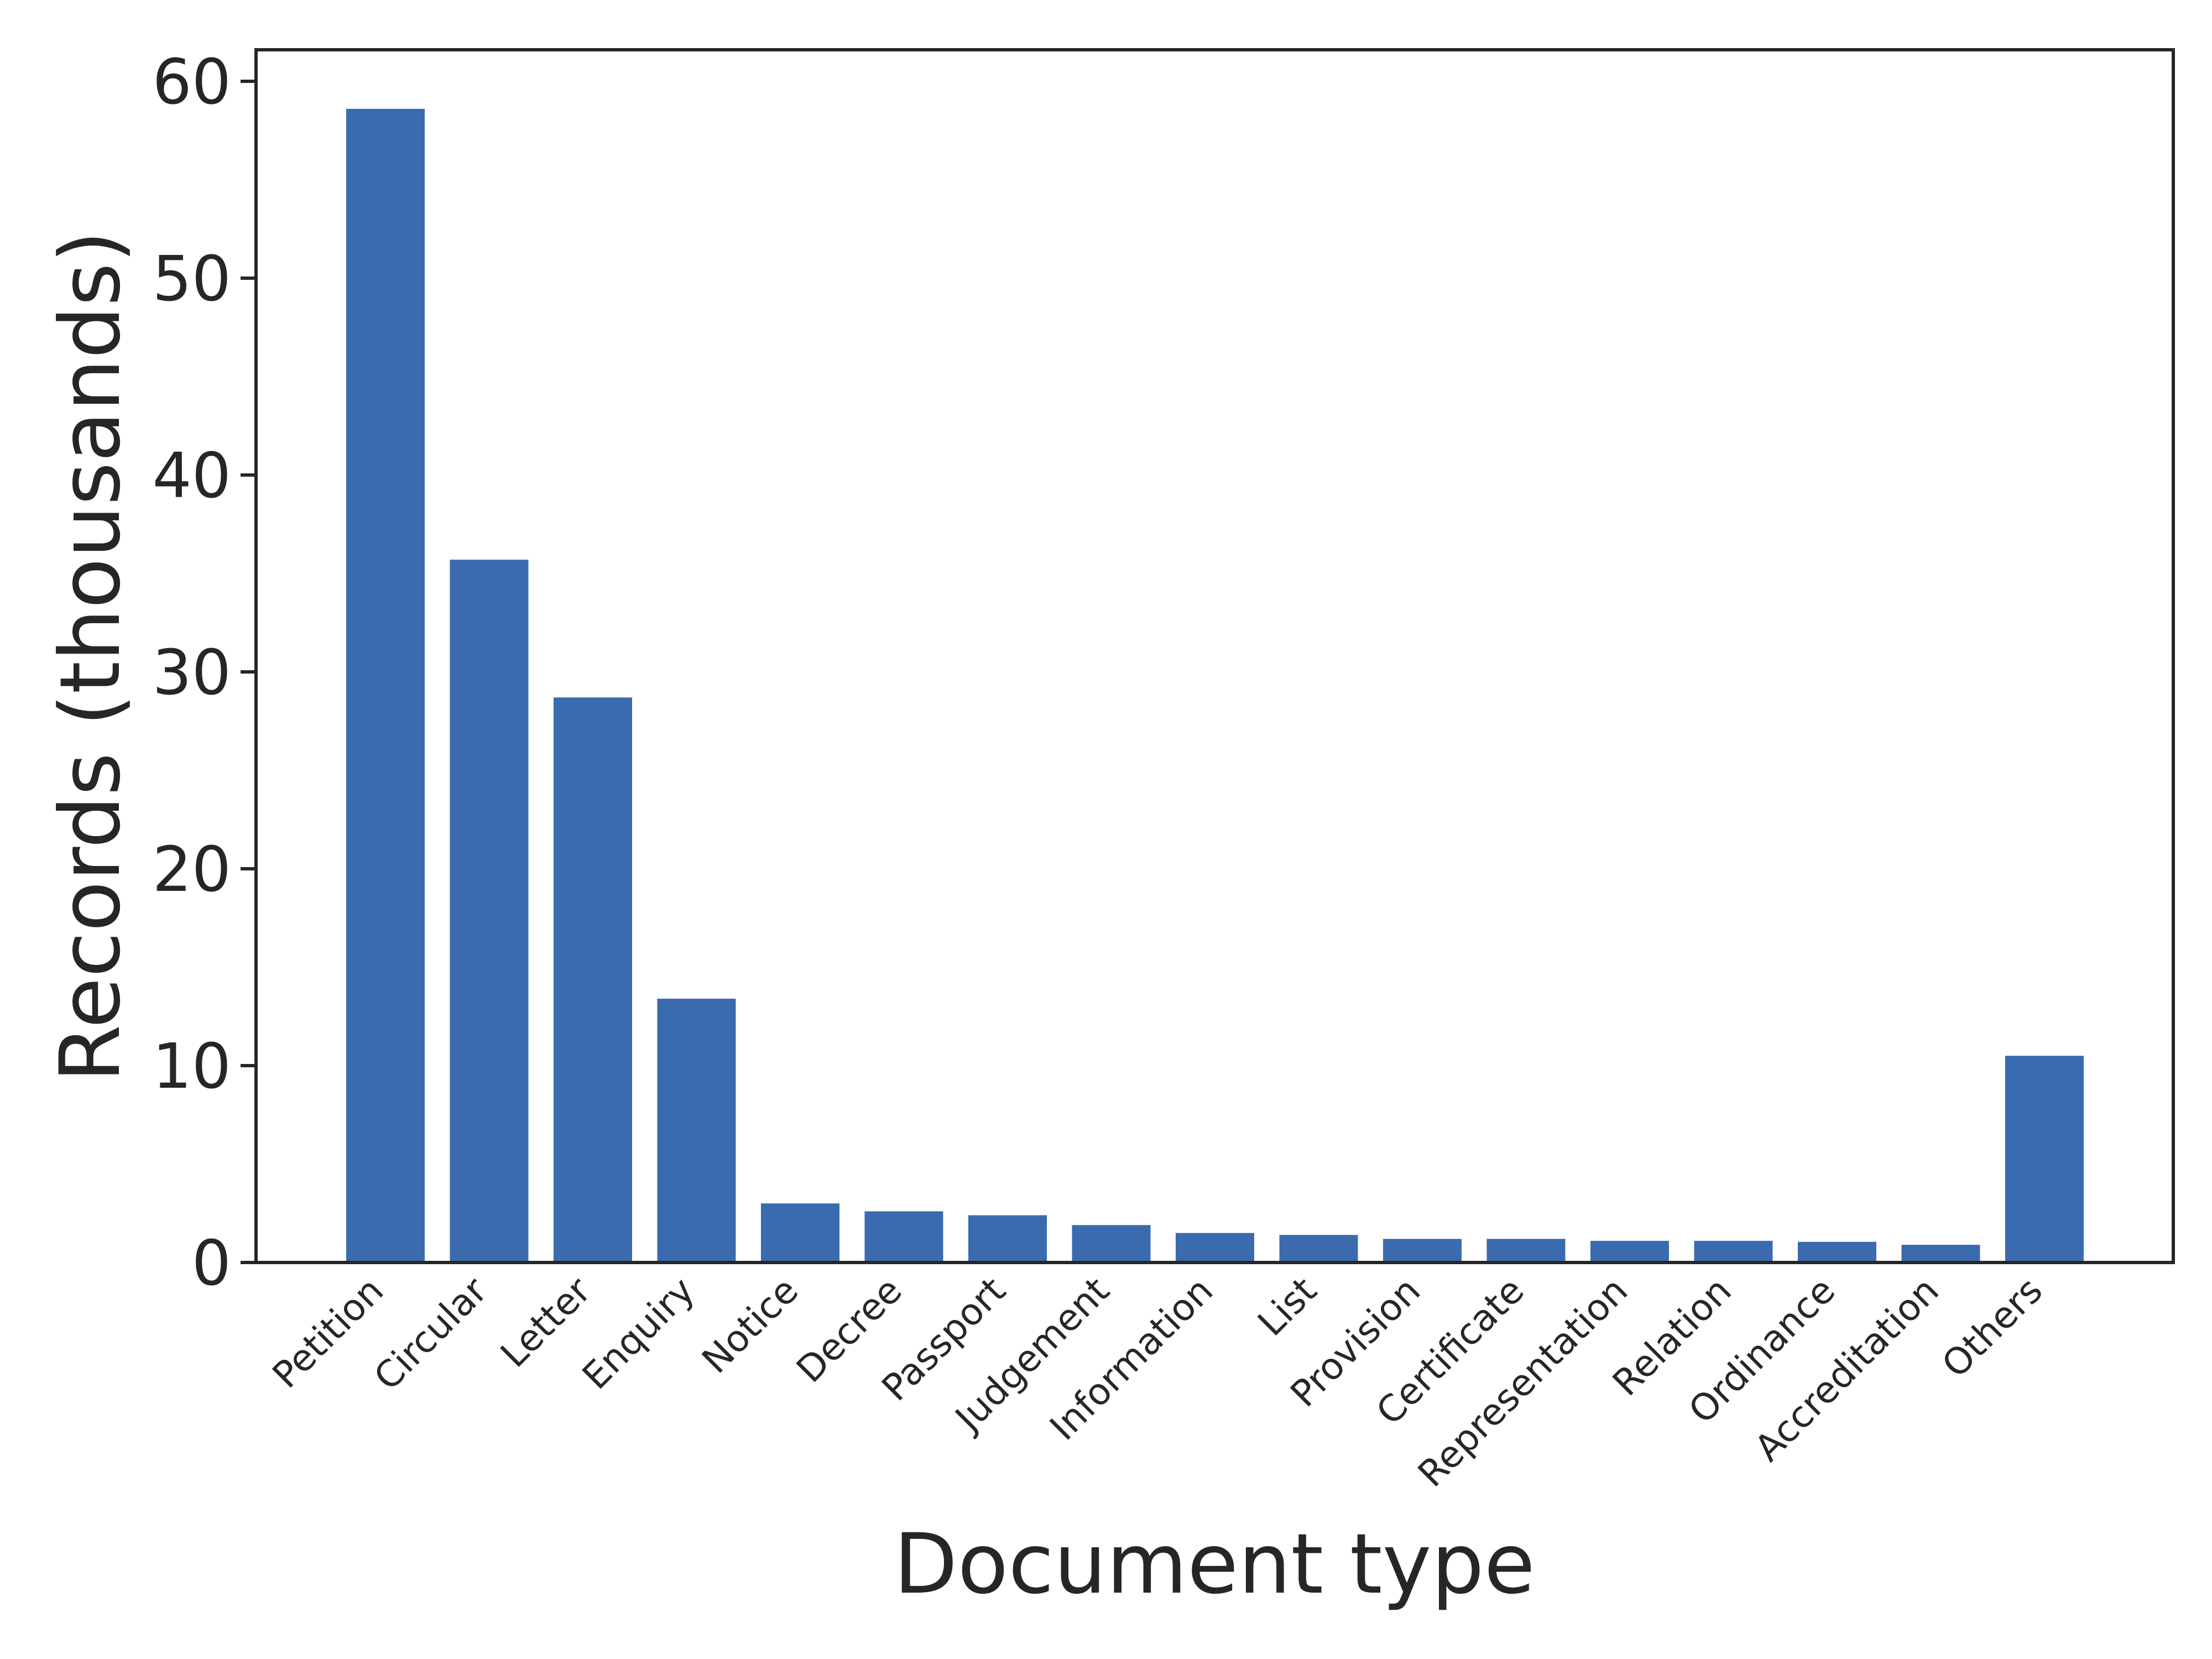 Image resolution: width=2212 pixels, height=1659 pixels. What do you see at coordinates (593, 980) in the screenshot?
I see `bar-letter` at bounding box center [593, 980].